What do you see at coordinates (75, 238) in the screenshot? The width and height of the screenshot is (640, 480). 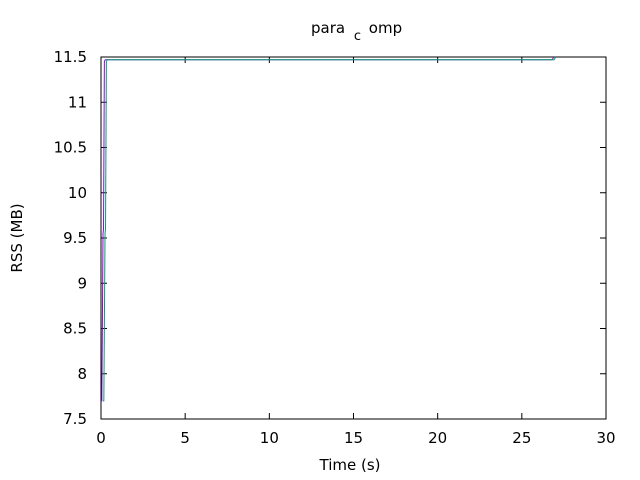 I see `y-tick-label: 9.5` at bounding box center [75, 238].